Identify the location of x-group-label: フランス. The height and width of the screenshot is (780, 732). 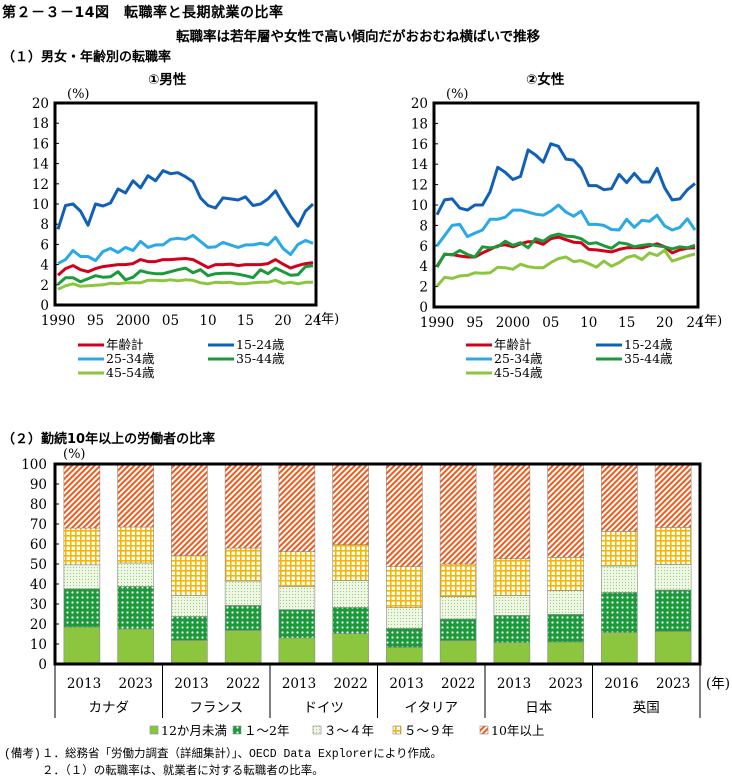
(216, 708).